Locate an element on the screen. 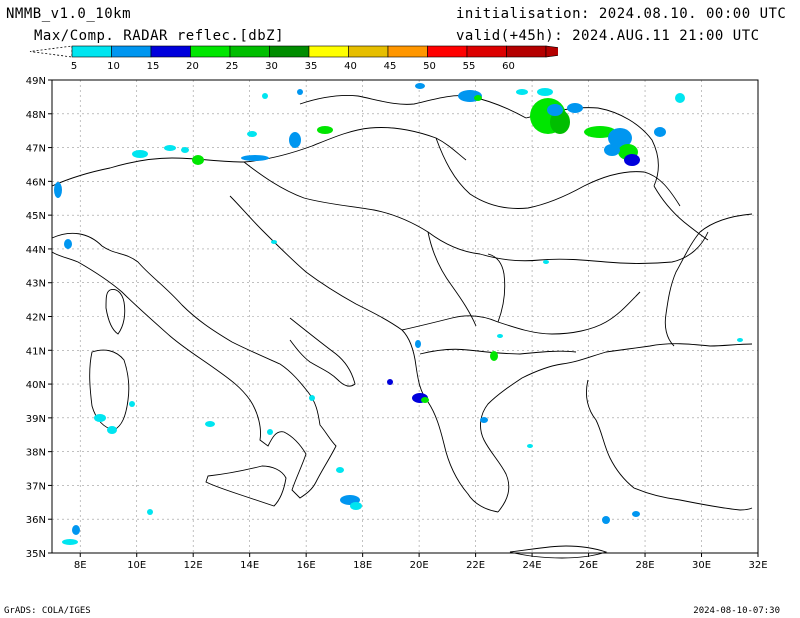  initialisation-time: initialisation: 2024.08.10. 00:00 UTC is located at coordinates (621, 14).